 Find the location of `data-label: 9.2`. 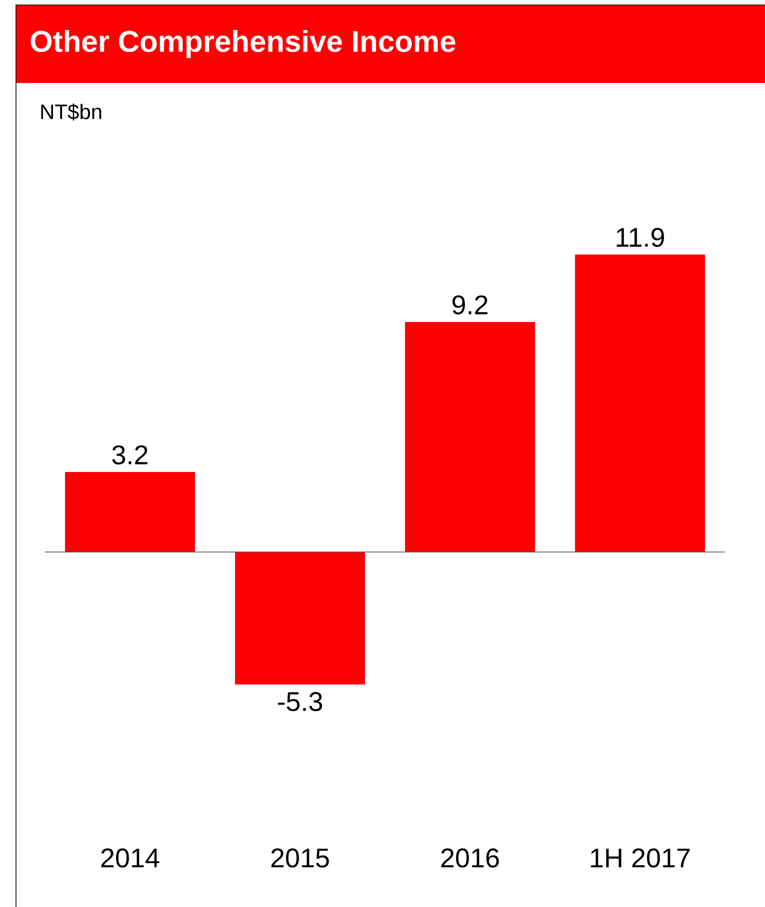

data-label: 9.2 is located at coordinates (470, 304).